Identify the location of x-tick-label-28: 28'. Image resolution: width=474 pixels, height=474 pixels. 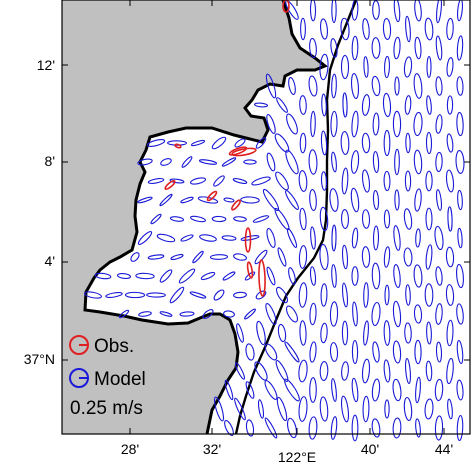
(130, 449).